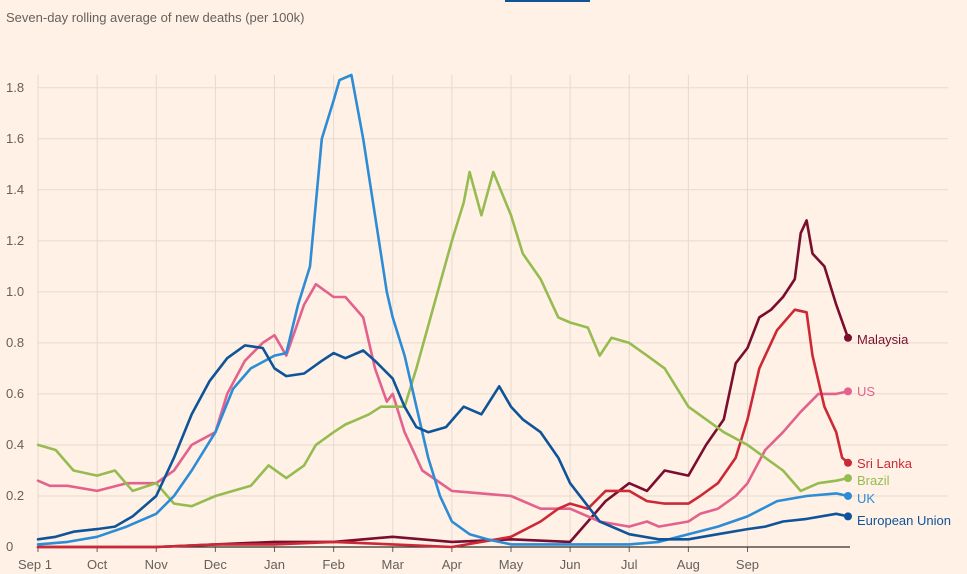  What do you see at coordinates (15, 444) in the screenshot?
I see `y-tick-label: 0.4` at bounding box center [15, 444].